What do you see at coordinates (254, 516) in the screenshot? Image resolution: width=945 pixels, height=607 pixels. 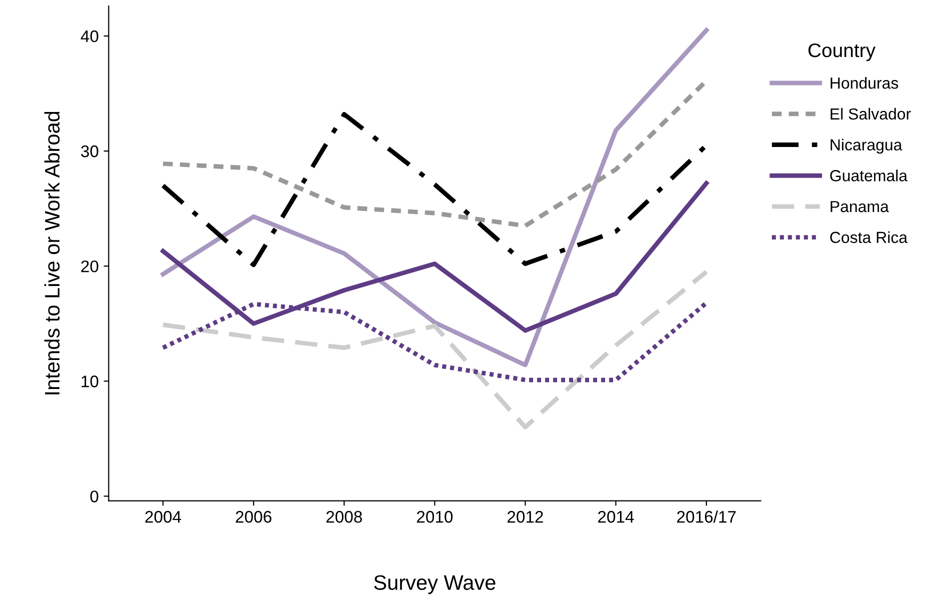 I see `x-tick-label: 2006` at bounding box center [254, 516].